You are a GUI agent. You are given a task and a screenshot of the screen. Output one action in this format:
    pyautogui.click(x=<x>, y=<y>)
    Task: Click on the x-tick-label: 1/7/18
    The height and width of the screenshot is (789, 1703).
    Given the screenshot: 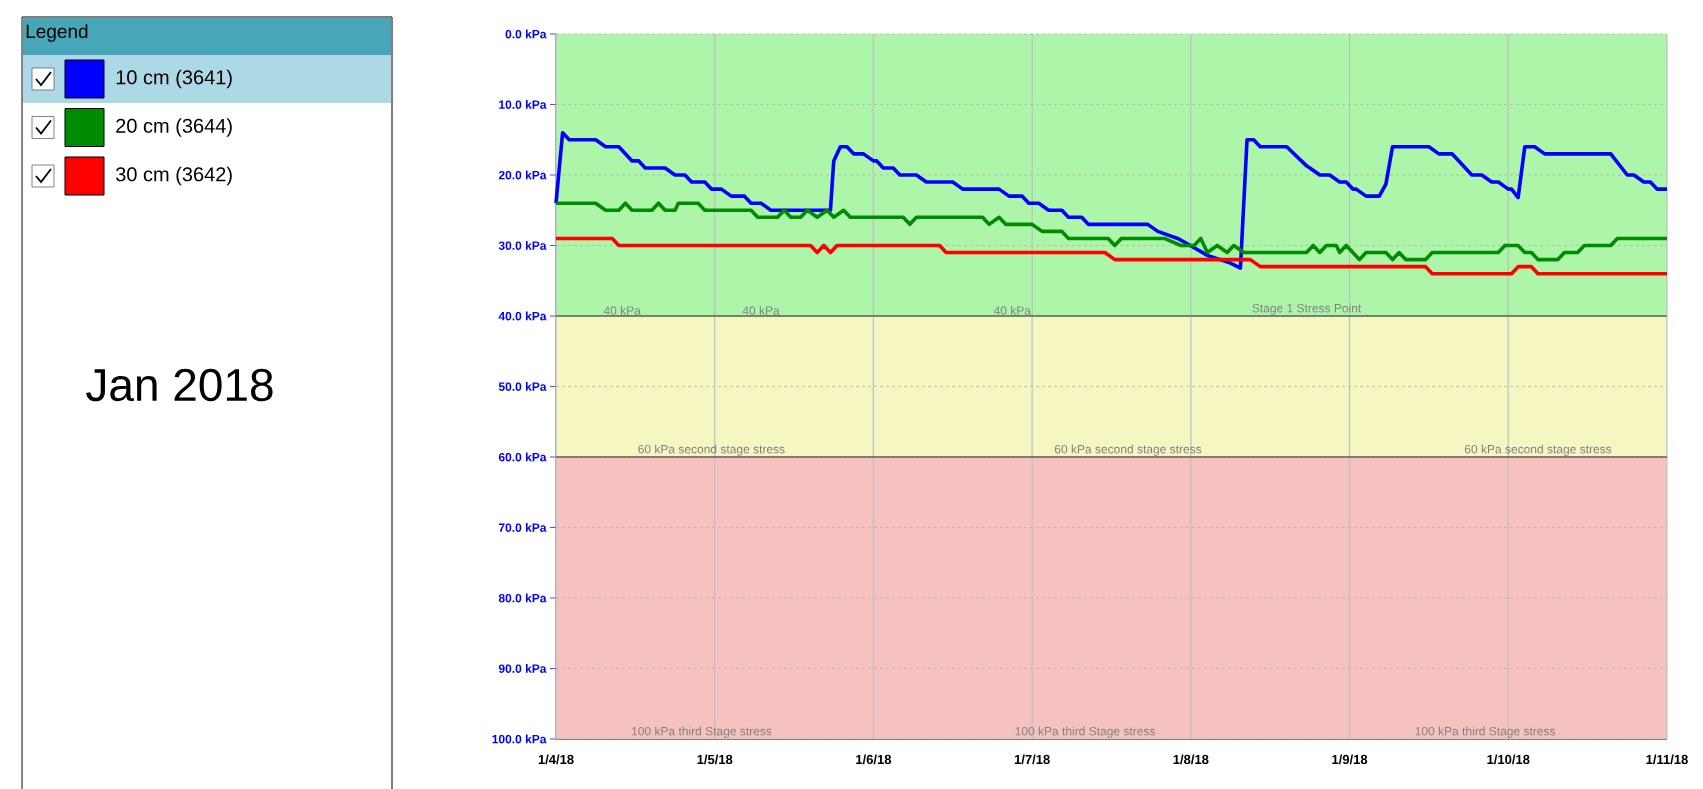 What is the action you would take?
    pyautogui.click(x=1032, y=759)
    